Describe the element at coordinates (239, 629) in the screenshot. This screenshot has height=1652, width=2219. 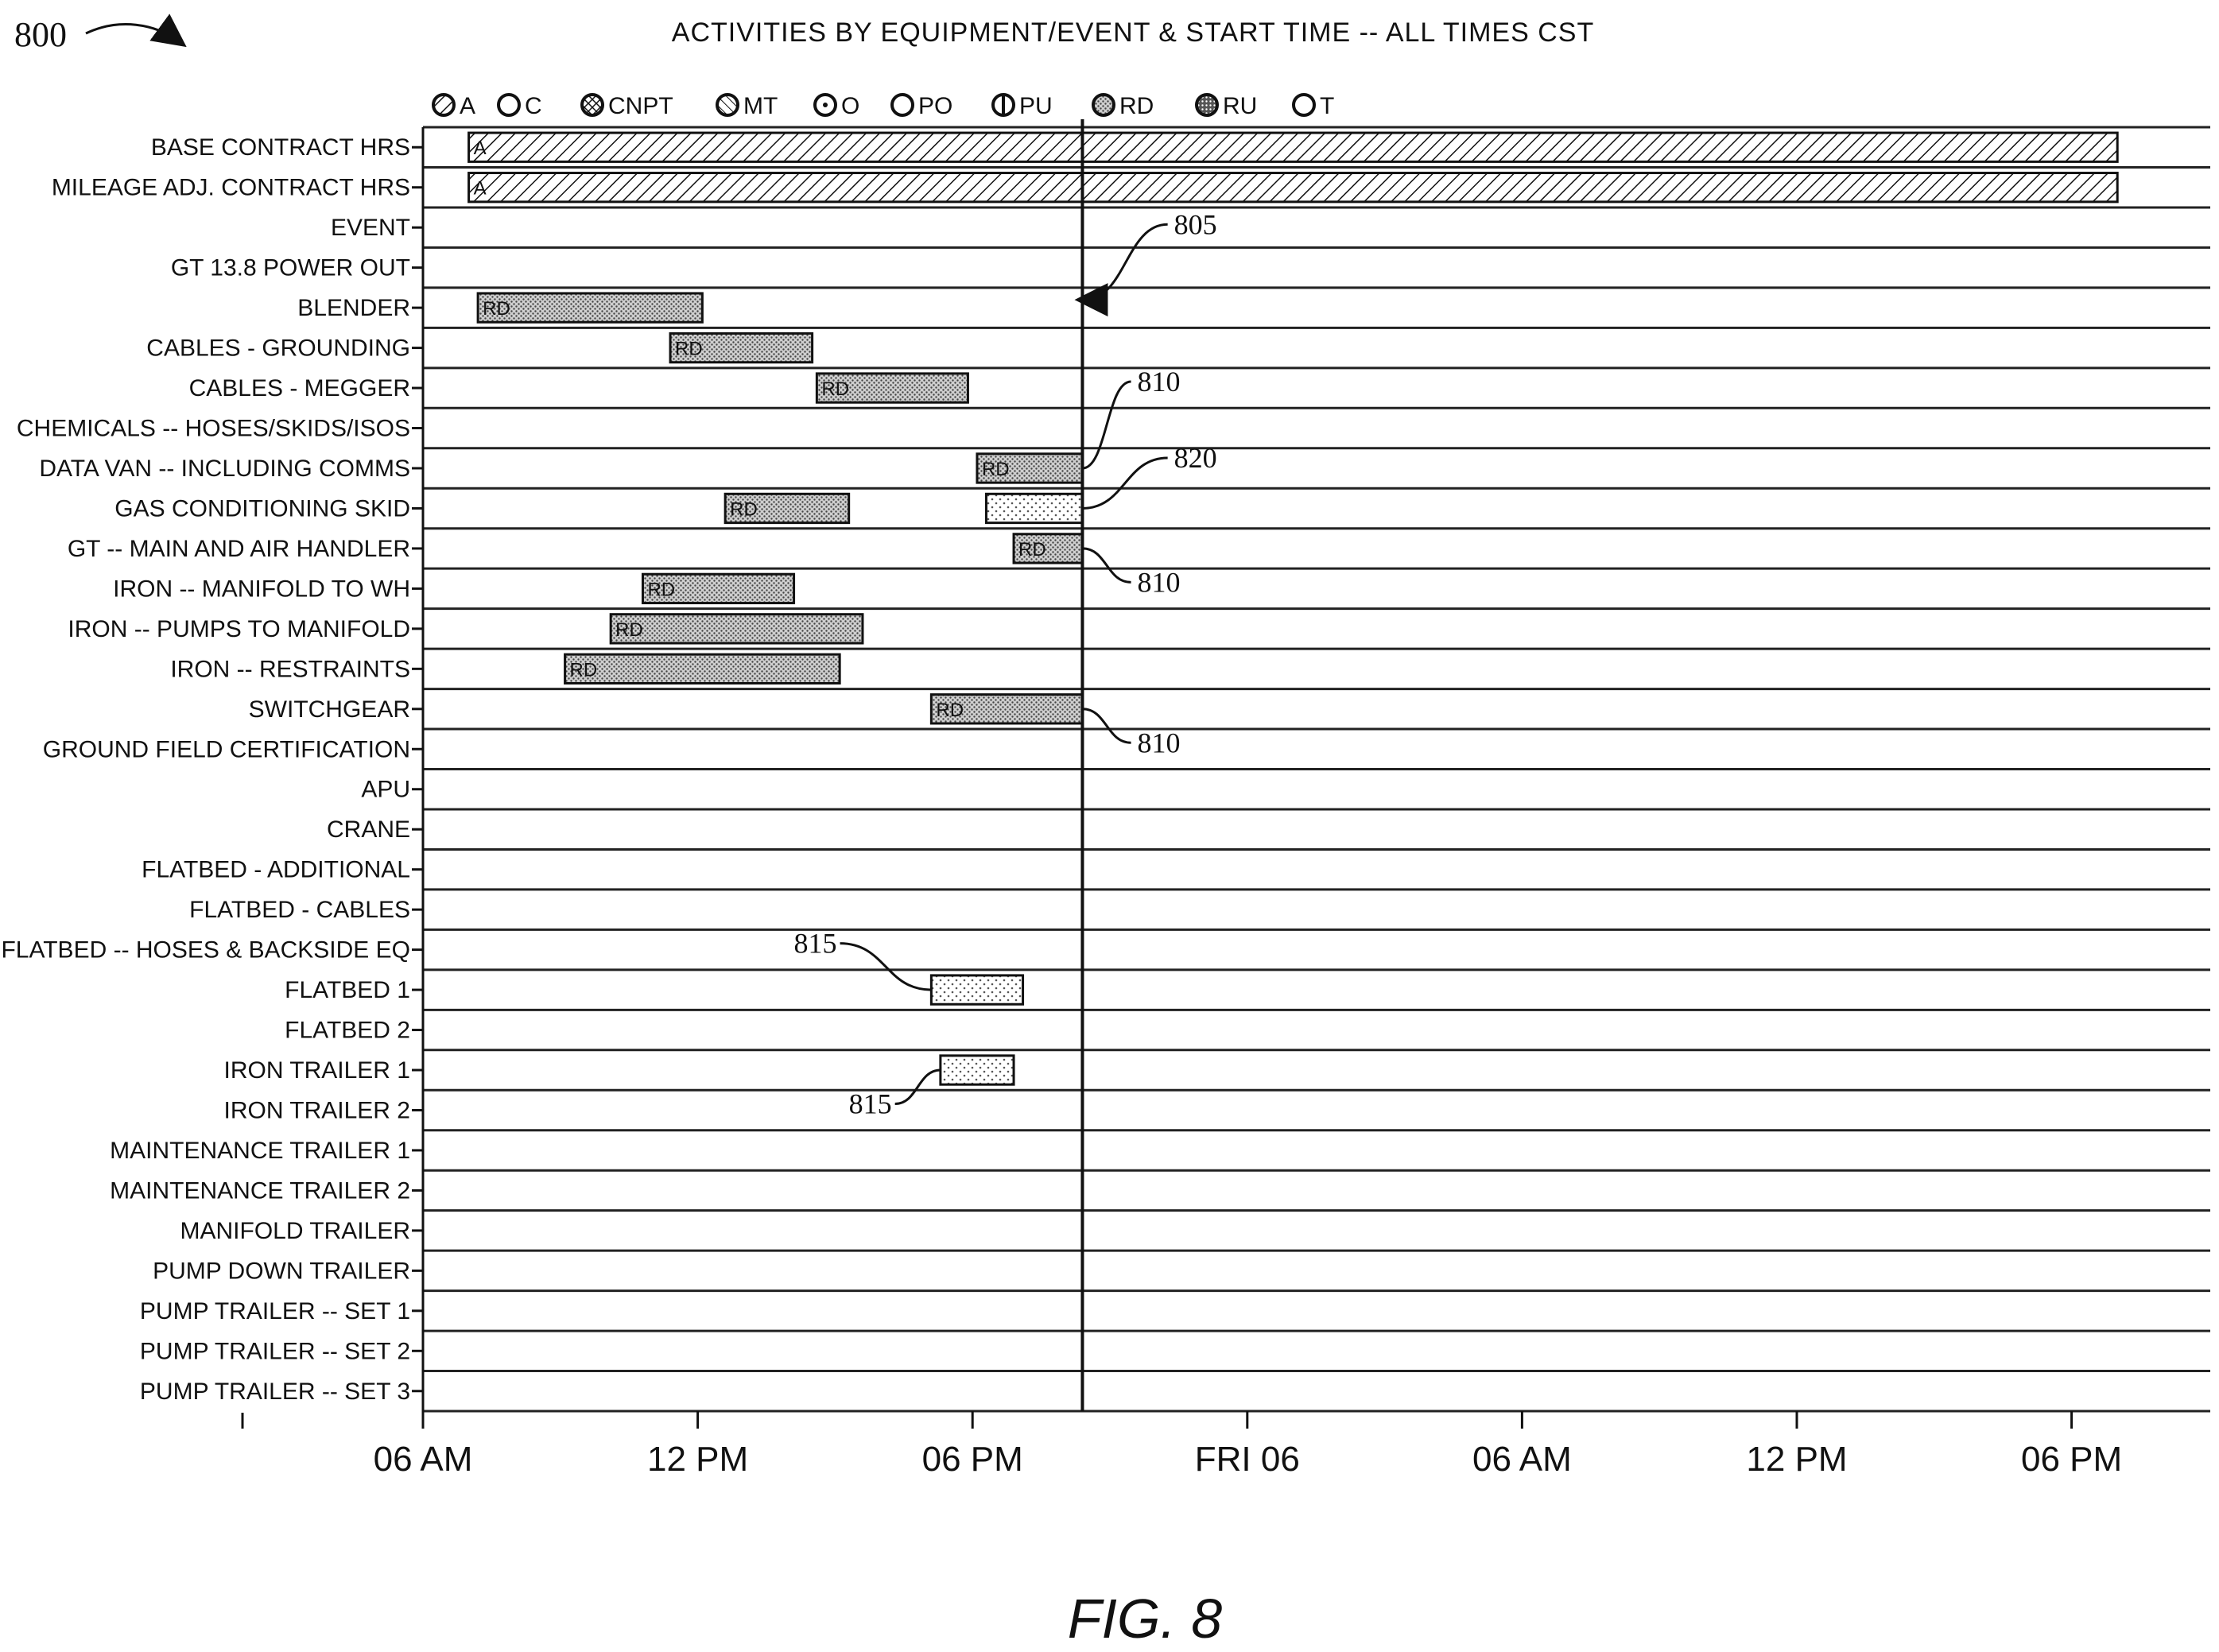
I see `row-label: IRON -- PUMPS TO MANIFOLD` at that location.